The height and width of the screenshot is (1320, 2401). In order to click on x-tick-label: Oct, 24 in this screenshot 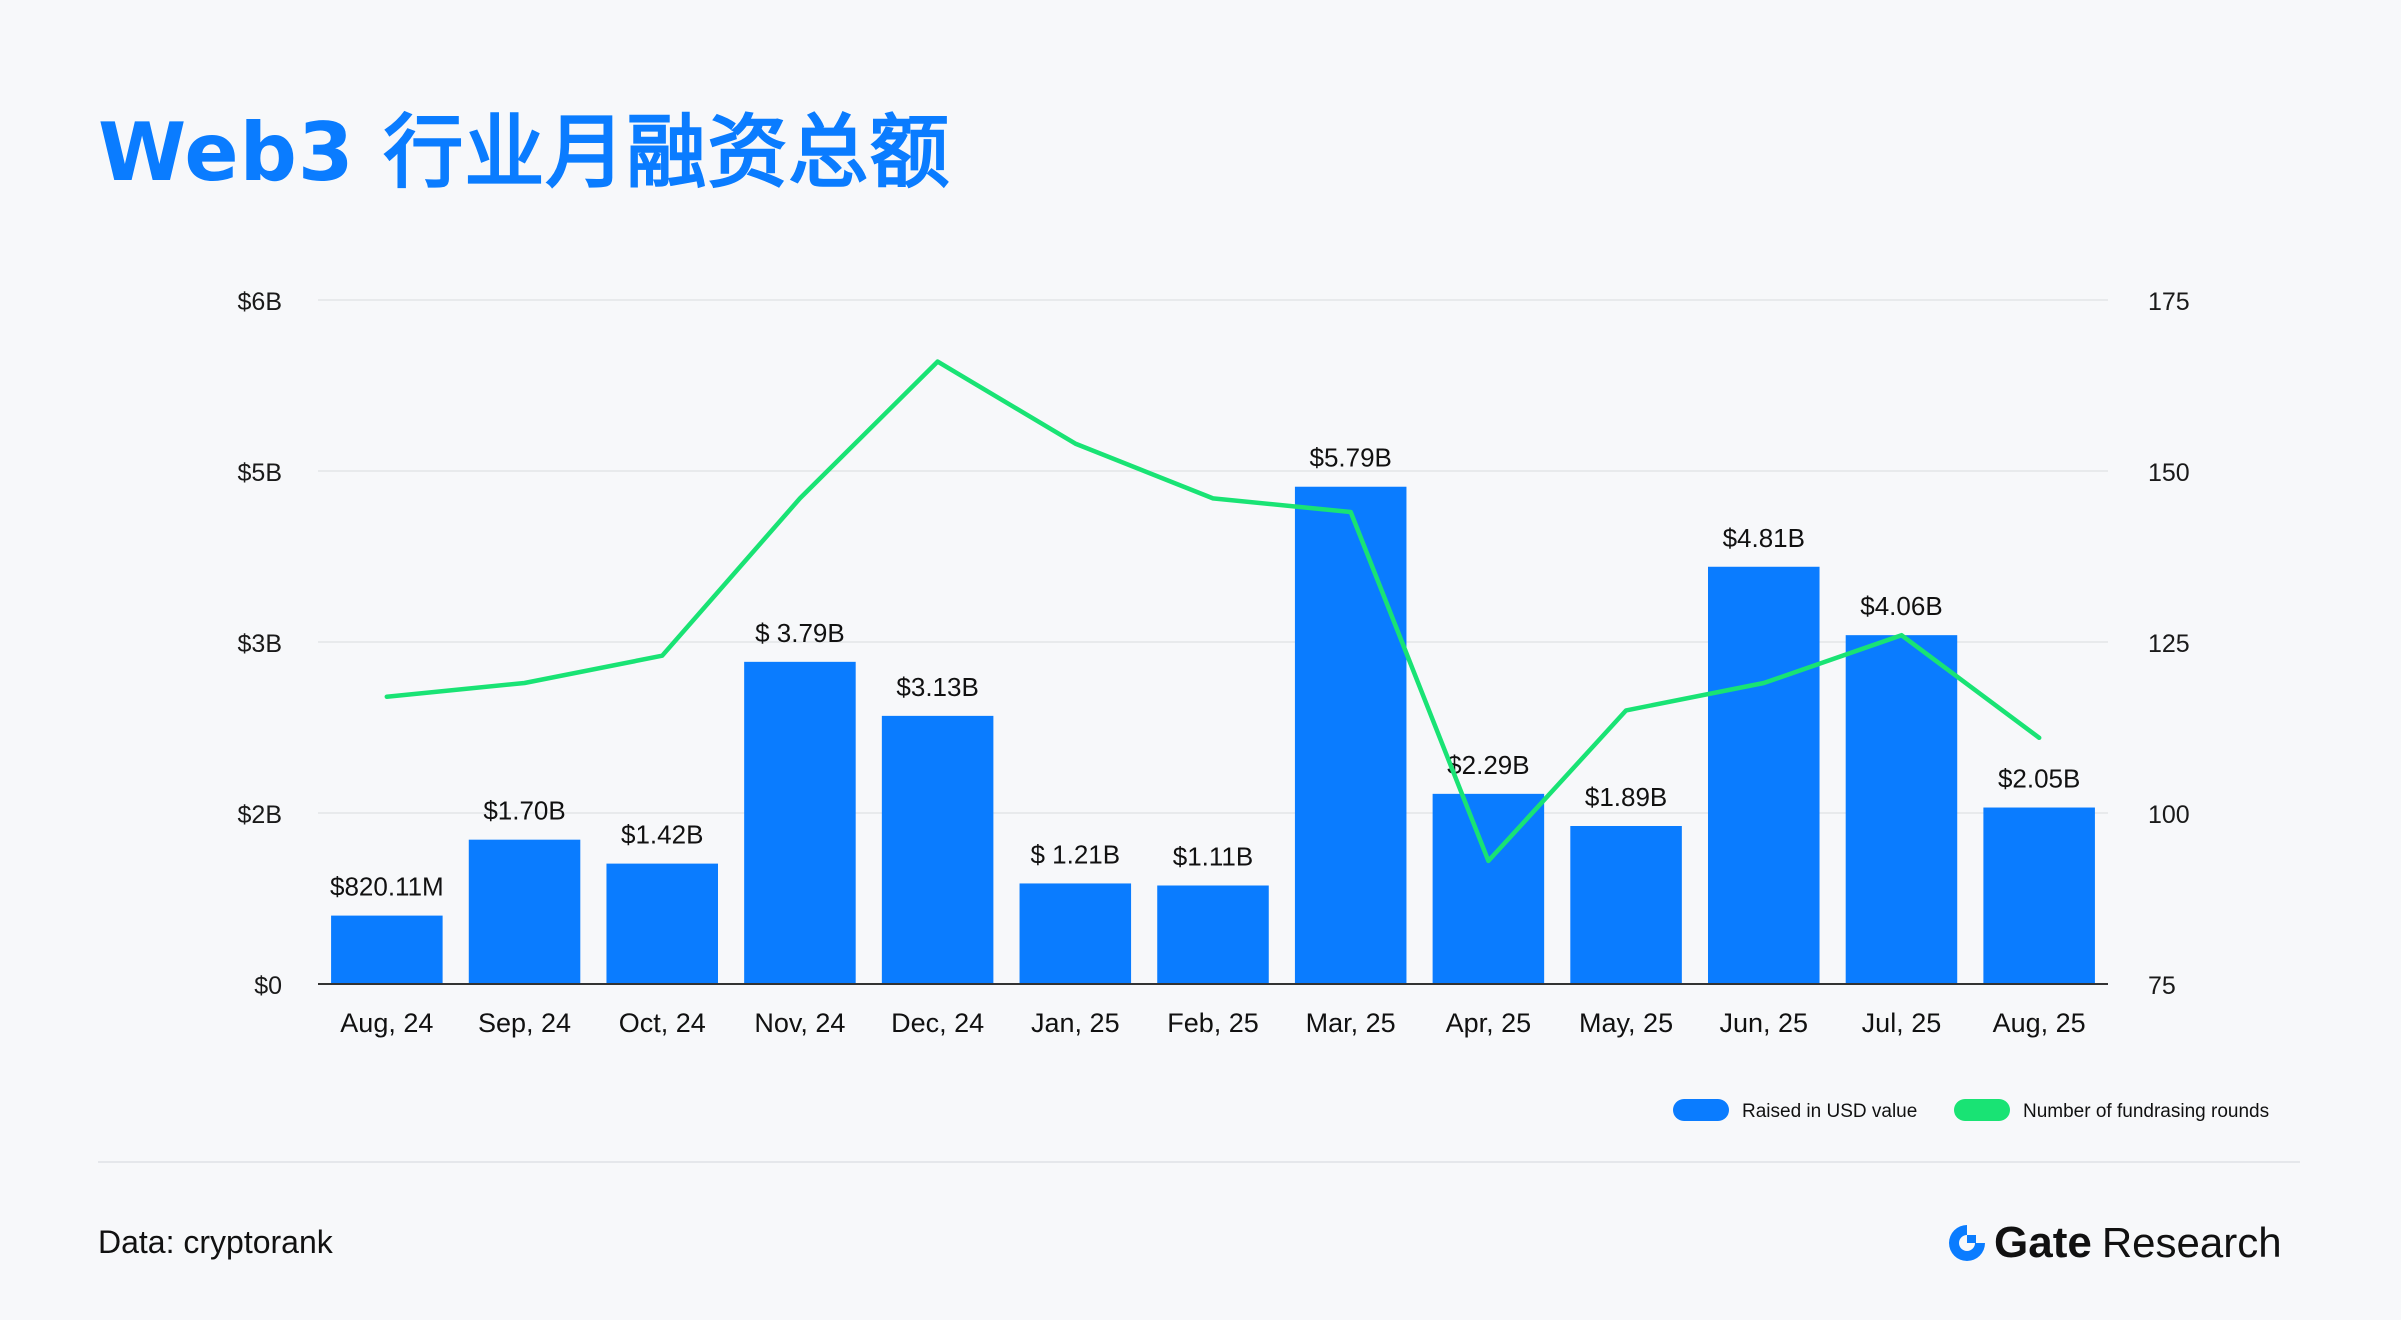, I will do `click(662, 1023)`.